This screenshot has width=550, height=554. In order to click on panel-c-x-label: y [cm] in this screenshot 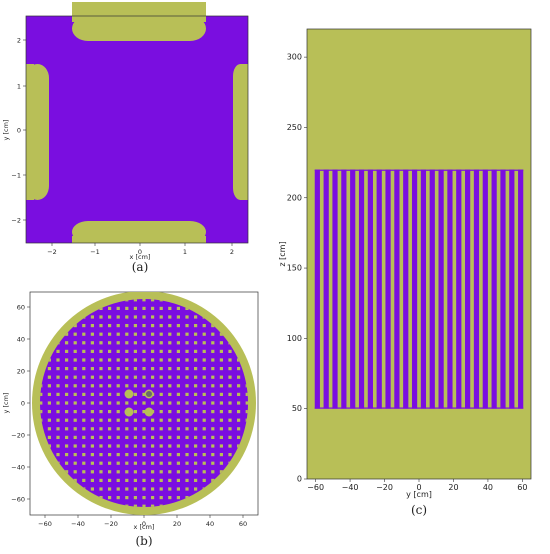, I will do `click(419, 494)`.